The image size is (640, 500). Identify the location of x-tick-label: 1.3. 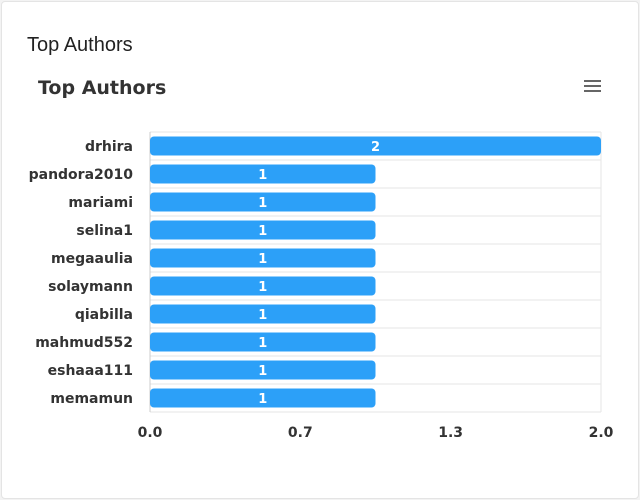
(450, 433).